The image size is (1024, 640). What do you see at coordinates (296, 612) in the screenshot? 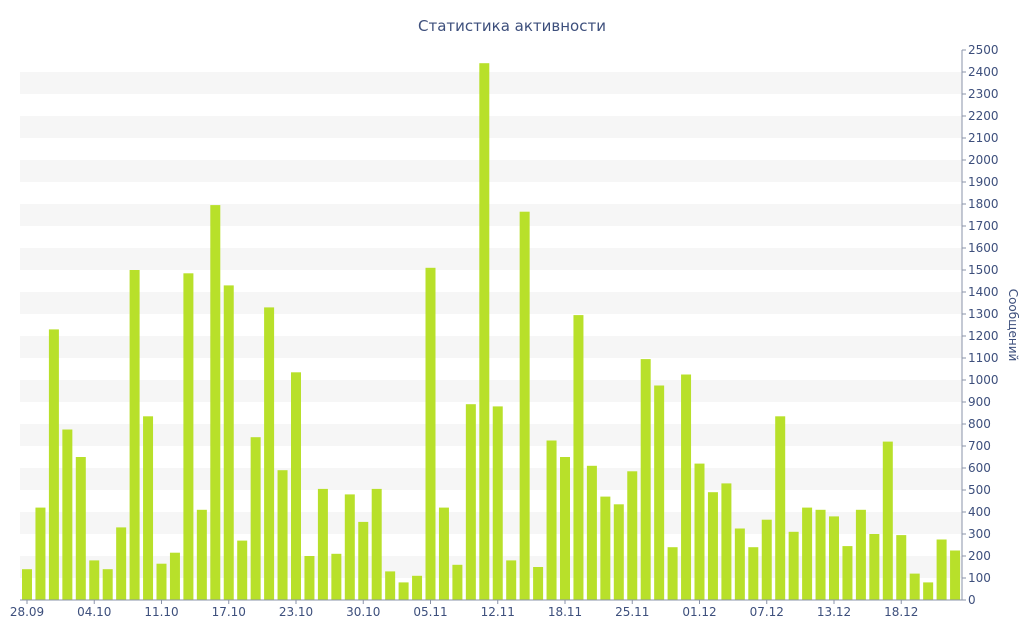
I see `x-tick-label: 23.10` at bounding box center [296, 612].